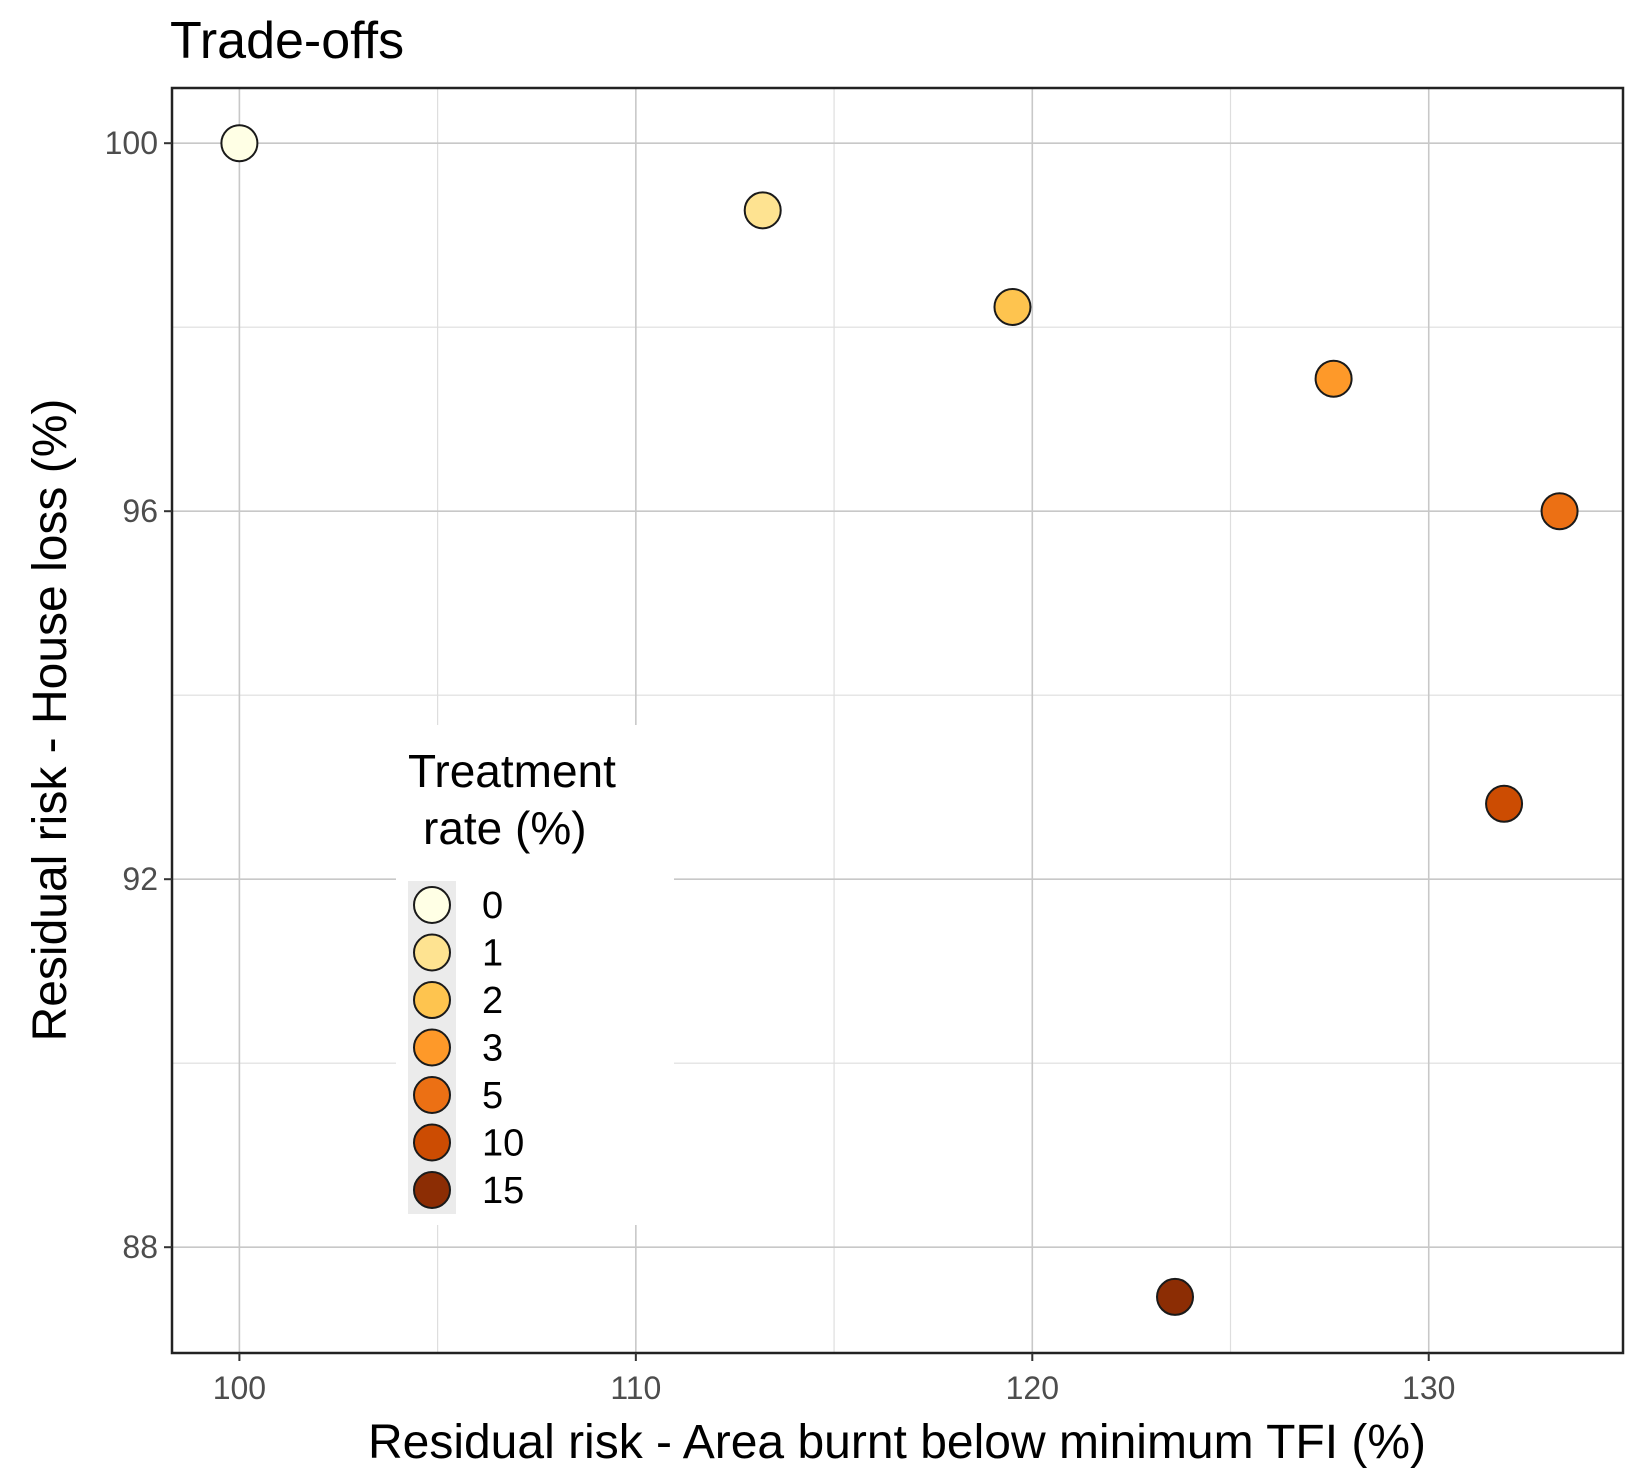 The height and width of the screenshot is (1481, 1632). I want to click on y-tick-label: 88, so click(140, 1247).